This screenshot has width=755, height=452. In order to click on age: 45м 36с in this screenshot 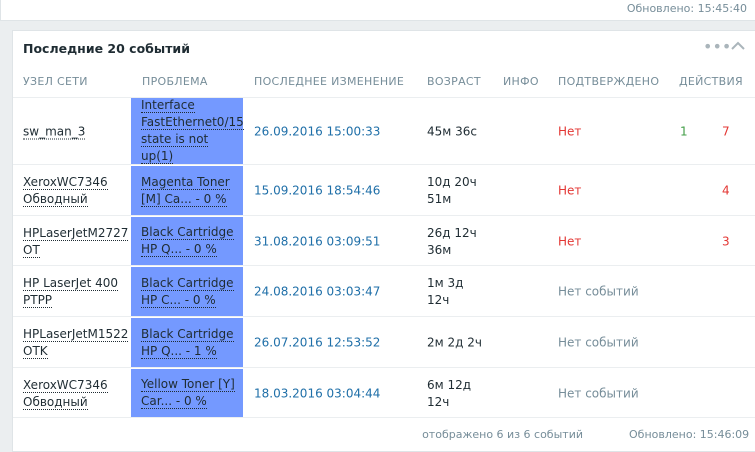, I will do `click(452, 131)`.